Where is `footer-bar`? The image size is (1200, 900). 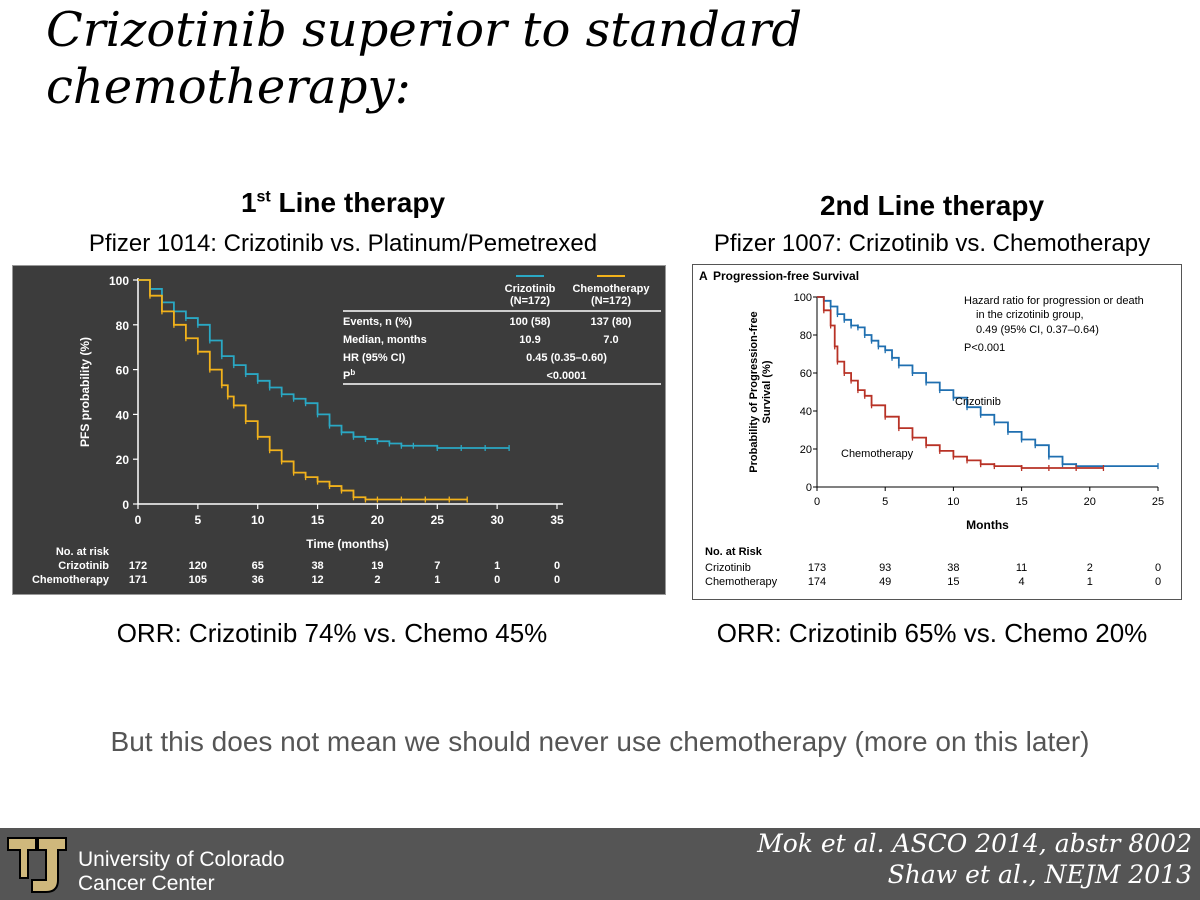 footer-bar is located at coordinates (600, 864).